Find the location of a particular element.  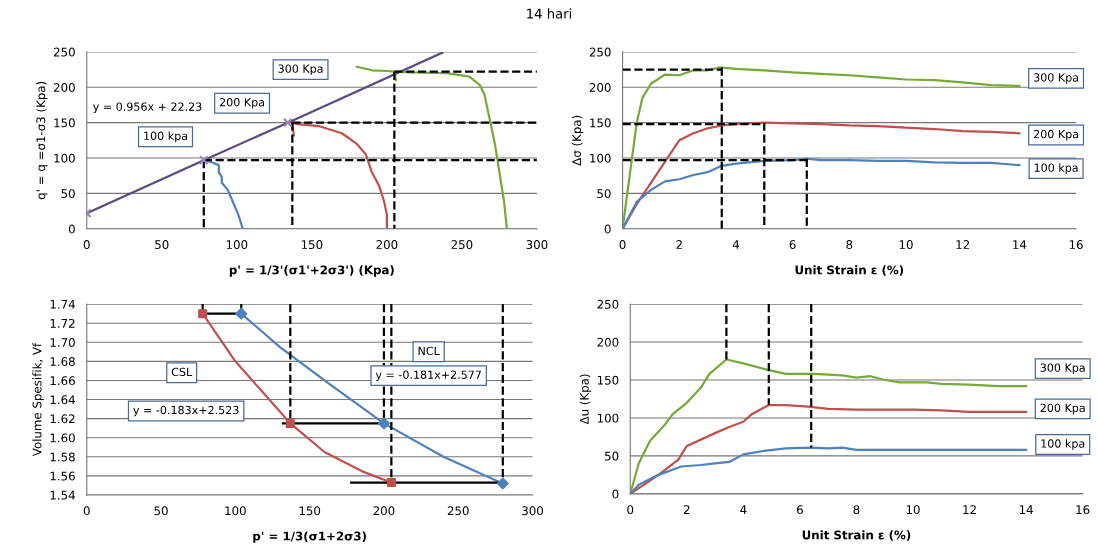

annotation: y = -0.183x+2.523 is located at coordinates (186, 411).